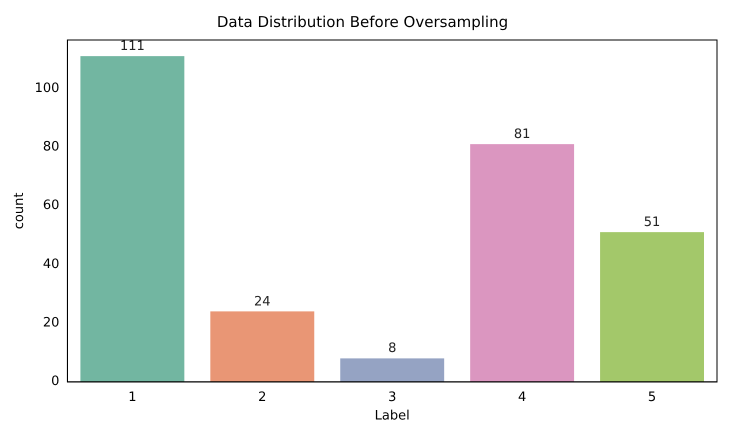 This screenshot has width=729, height=432. I want to click on data-label: 81, so click(522, 134).